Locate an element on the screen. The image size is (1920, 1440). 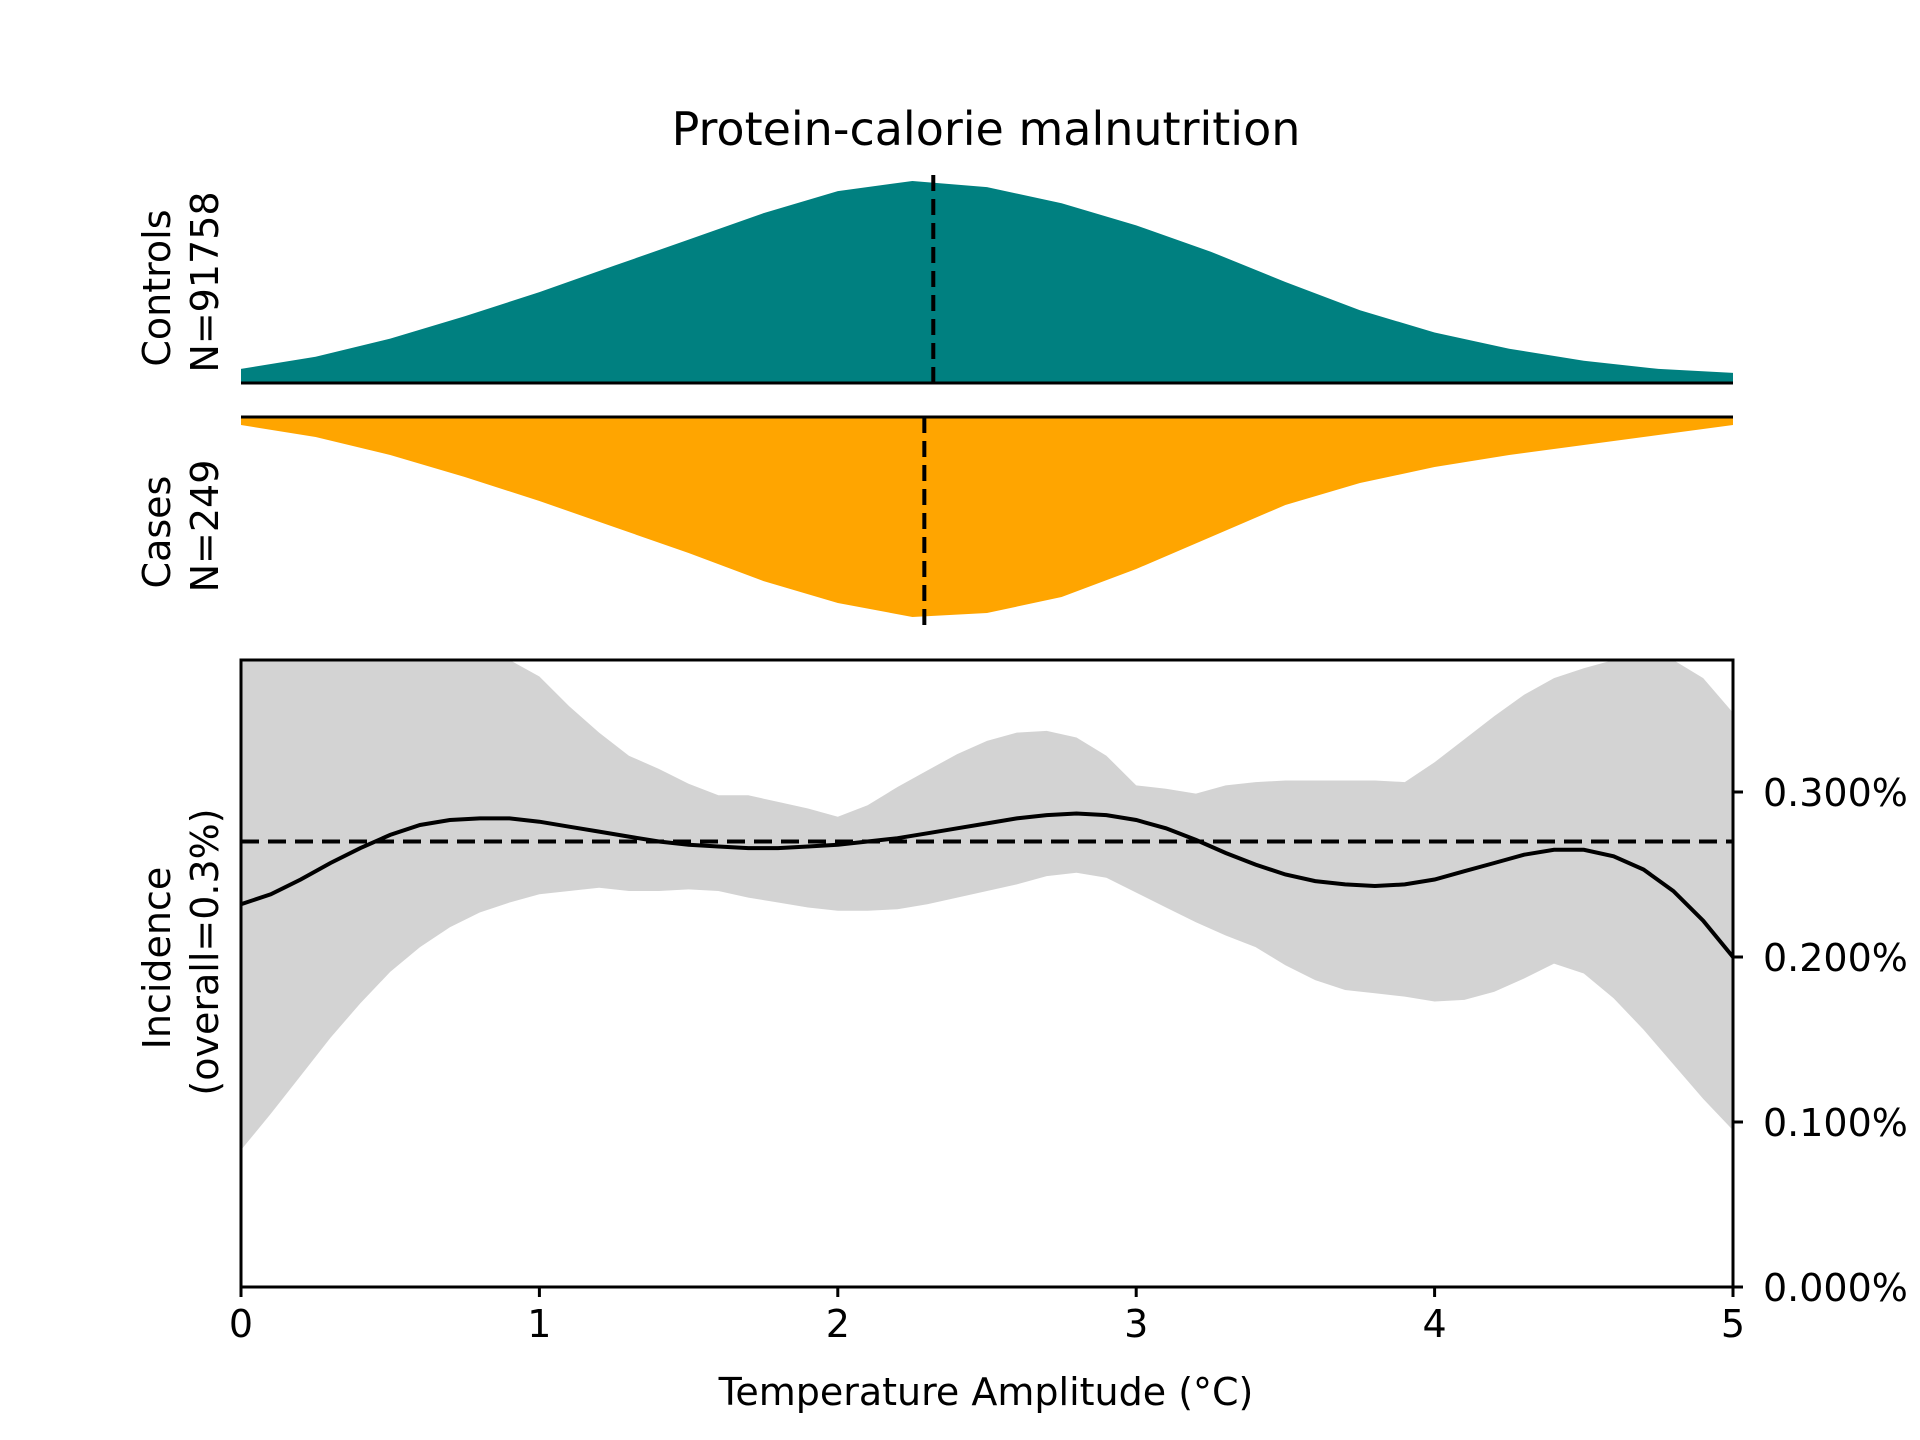
x-tick-label: 3 is located at coordinates (1136, 1324).